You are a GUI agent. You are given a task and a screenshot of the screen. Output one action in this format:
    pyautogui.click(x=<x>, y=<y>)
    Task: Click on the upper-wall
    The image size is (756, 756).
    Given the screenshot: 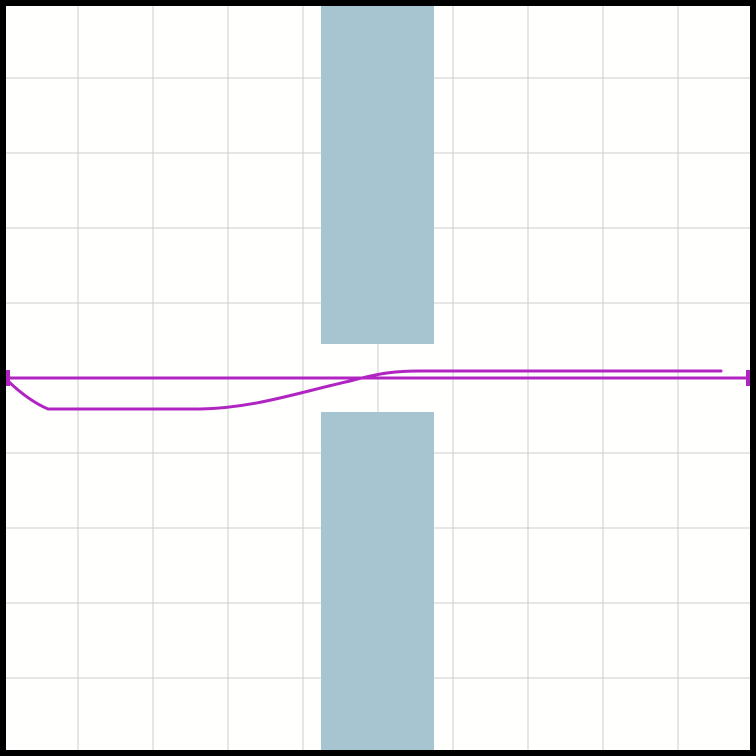 What is the action you would take?
    pyautogui.click(x=377, y=173)
    